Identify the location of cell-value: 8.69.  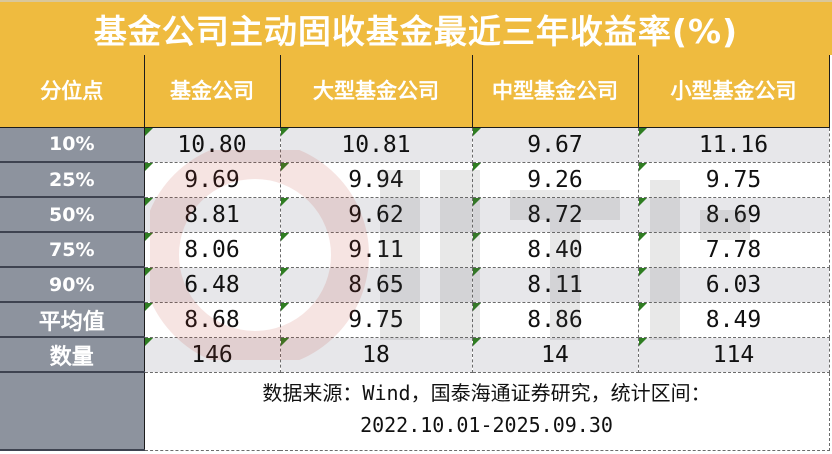
(733, 214).